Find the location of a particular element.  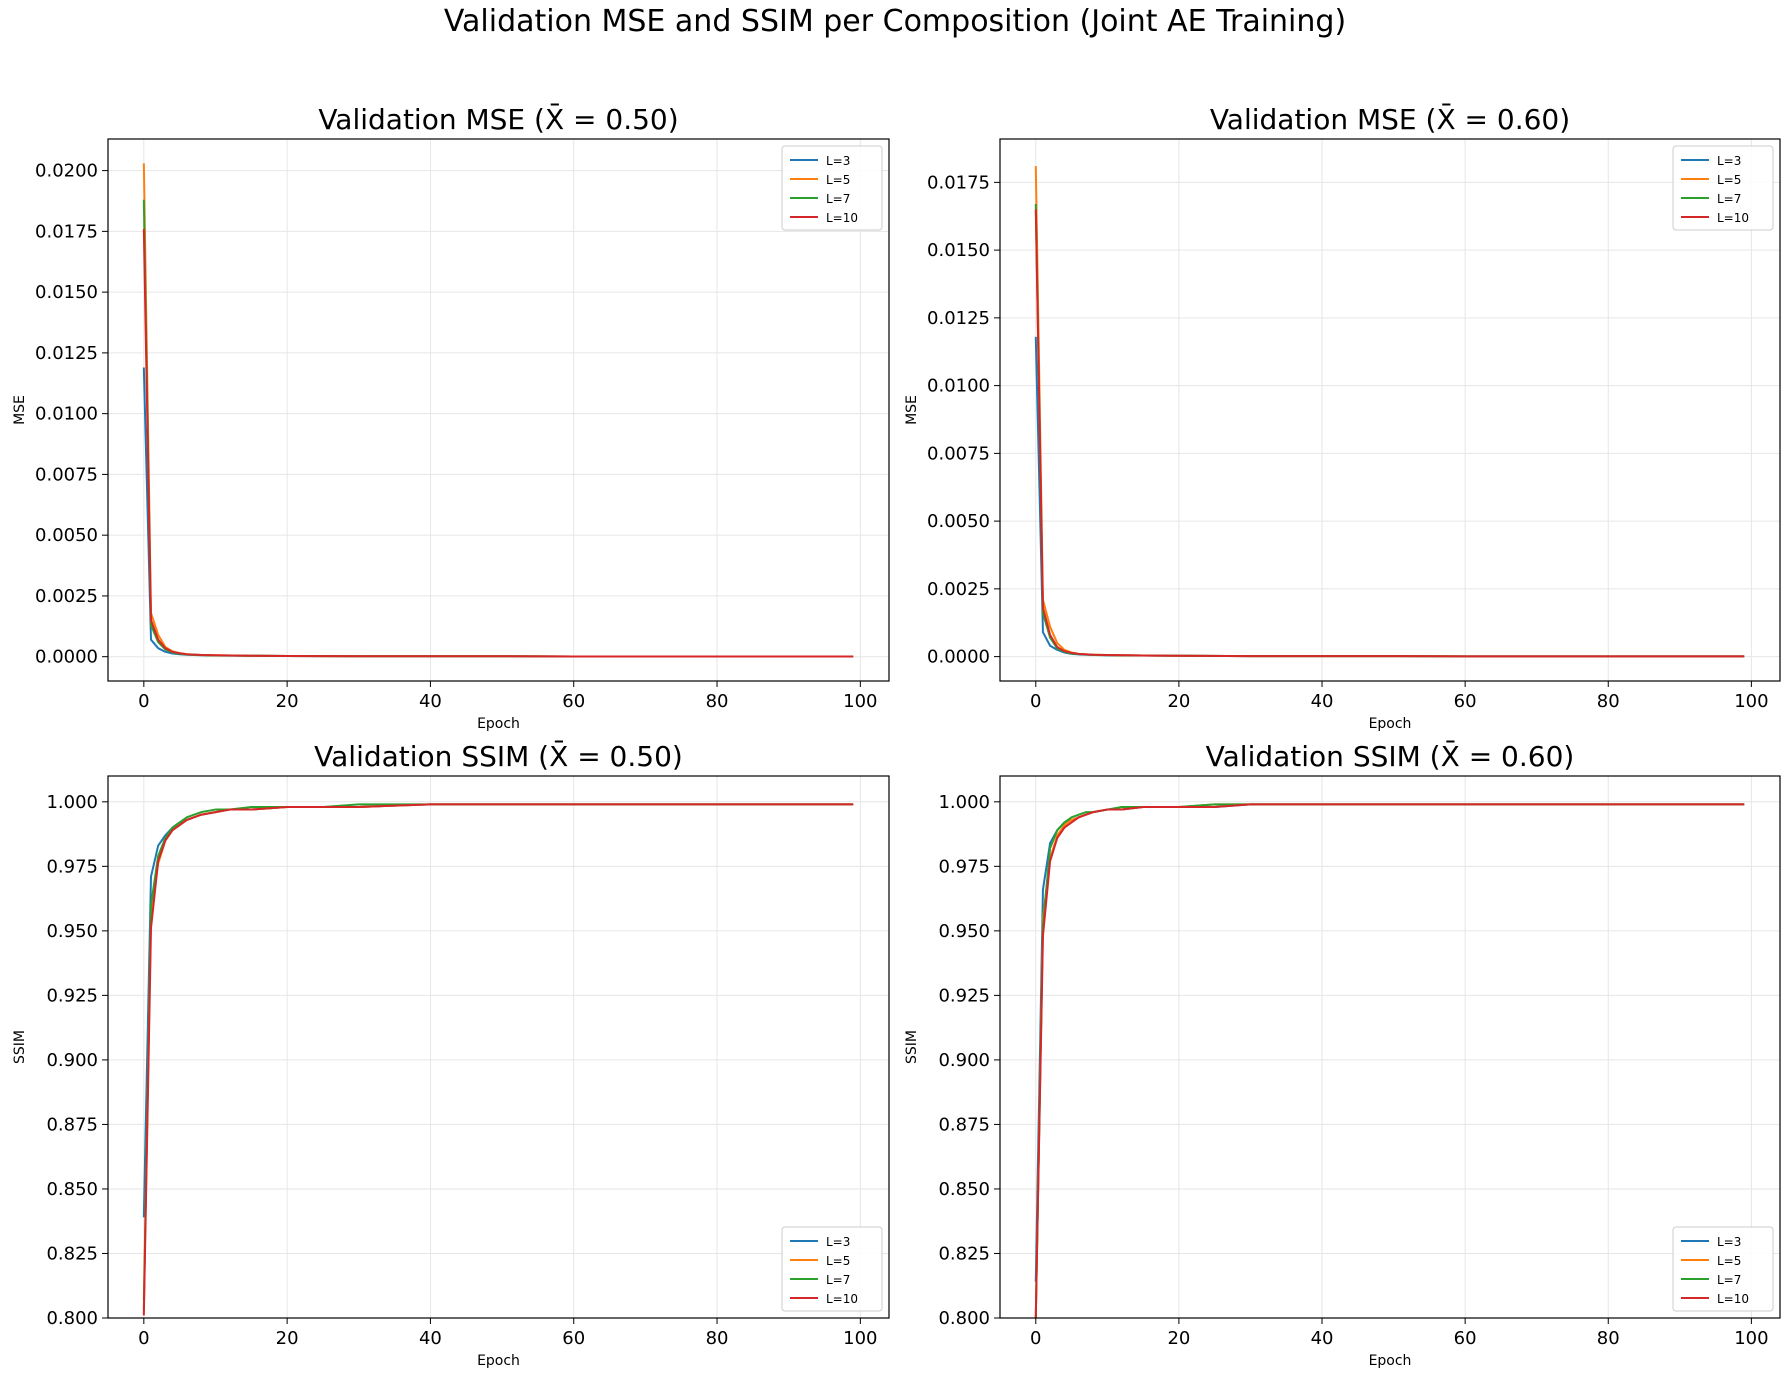

chart-title: Validation SSIM (X̄ = 0.50) is located at coordinates (498, 756).